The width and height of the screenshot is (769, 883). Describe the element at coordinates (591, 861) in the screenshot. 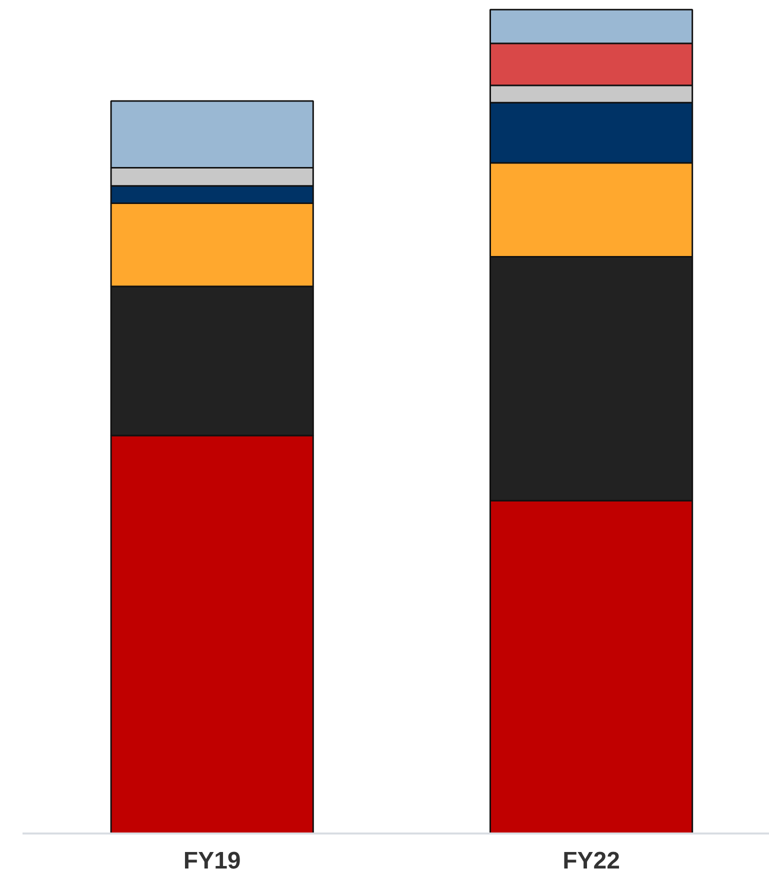

I see `x-tick-label: FY22` at that location.